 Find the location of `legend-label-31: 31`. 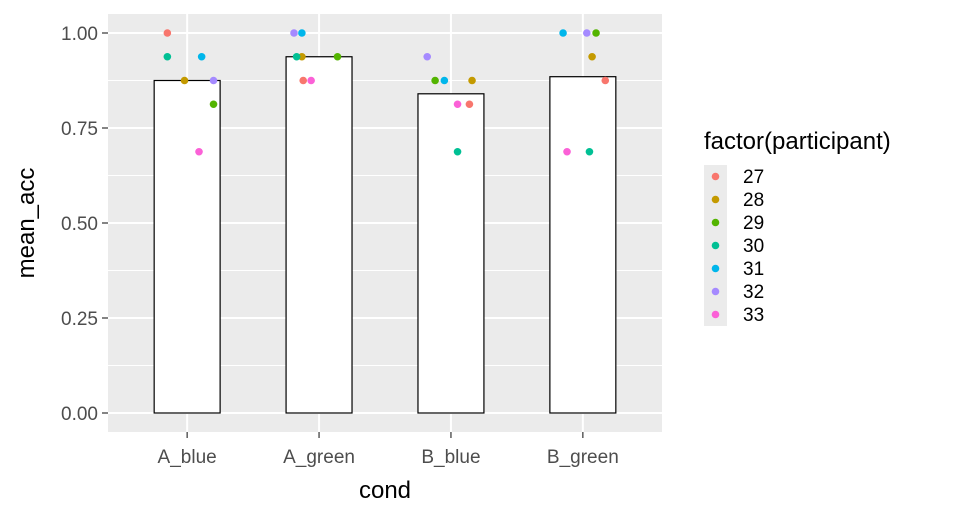

legend-label-31: 31 is located at coordinates (753, 269).